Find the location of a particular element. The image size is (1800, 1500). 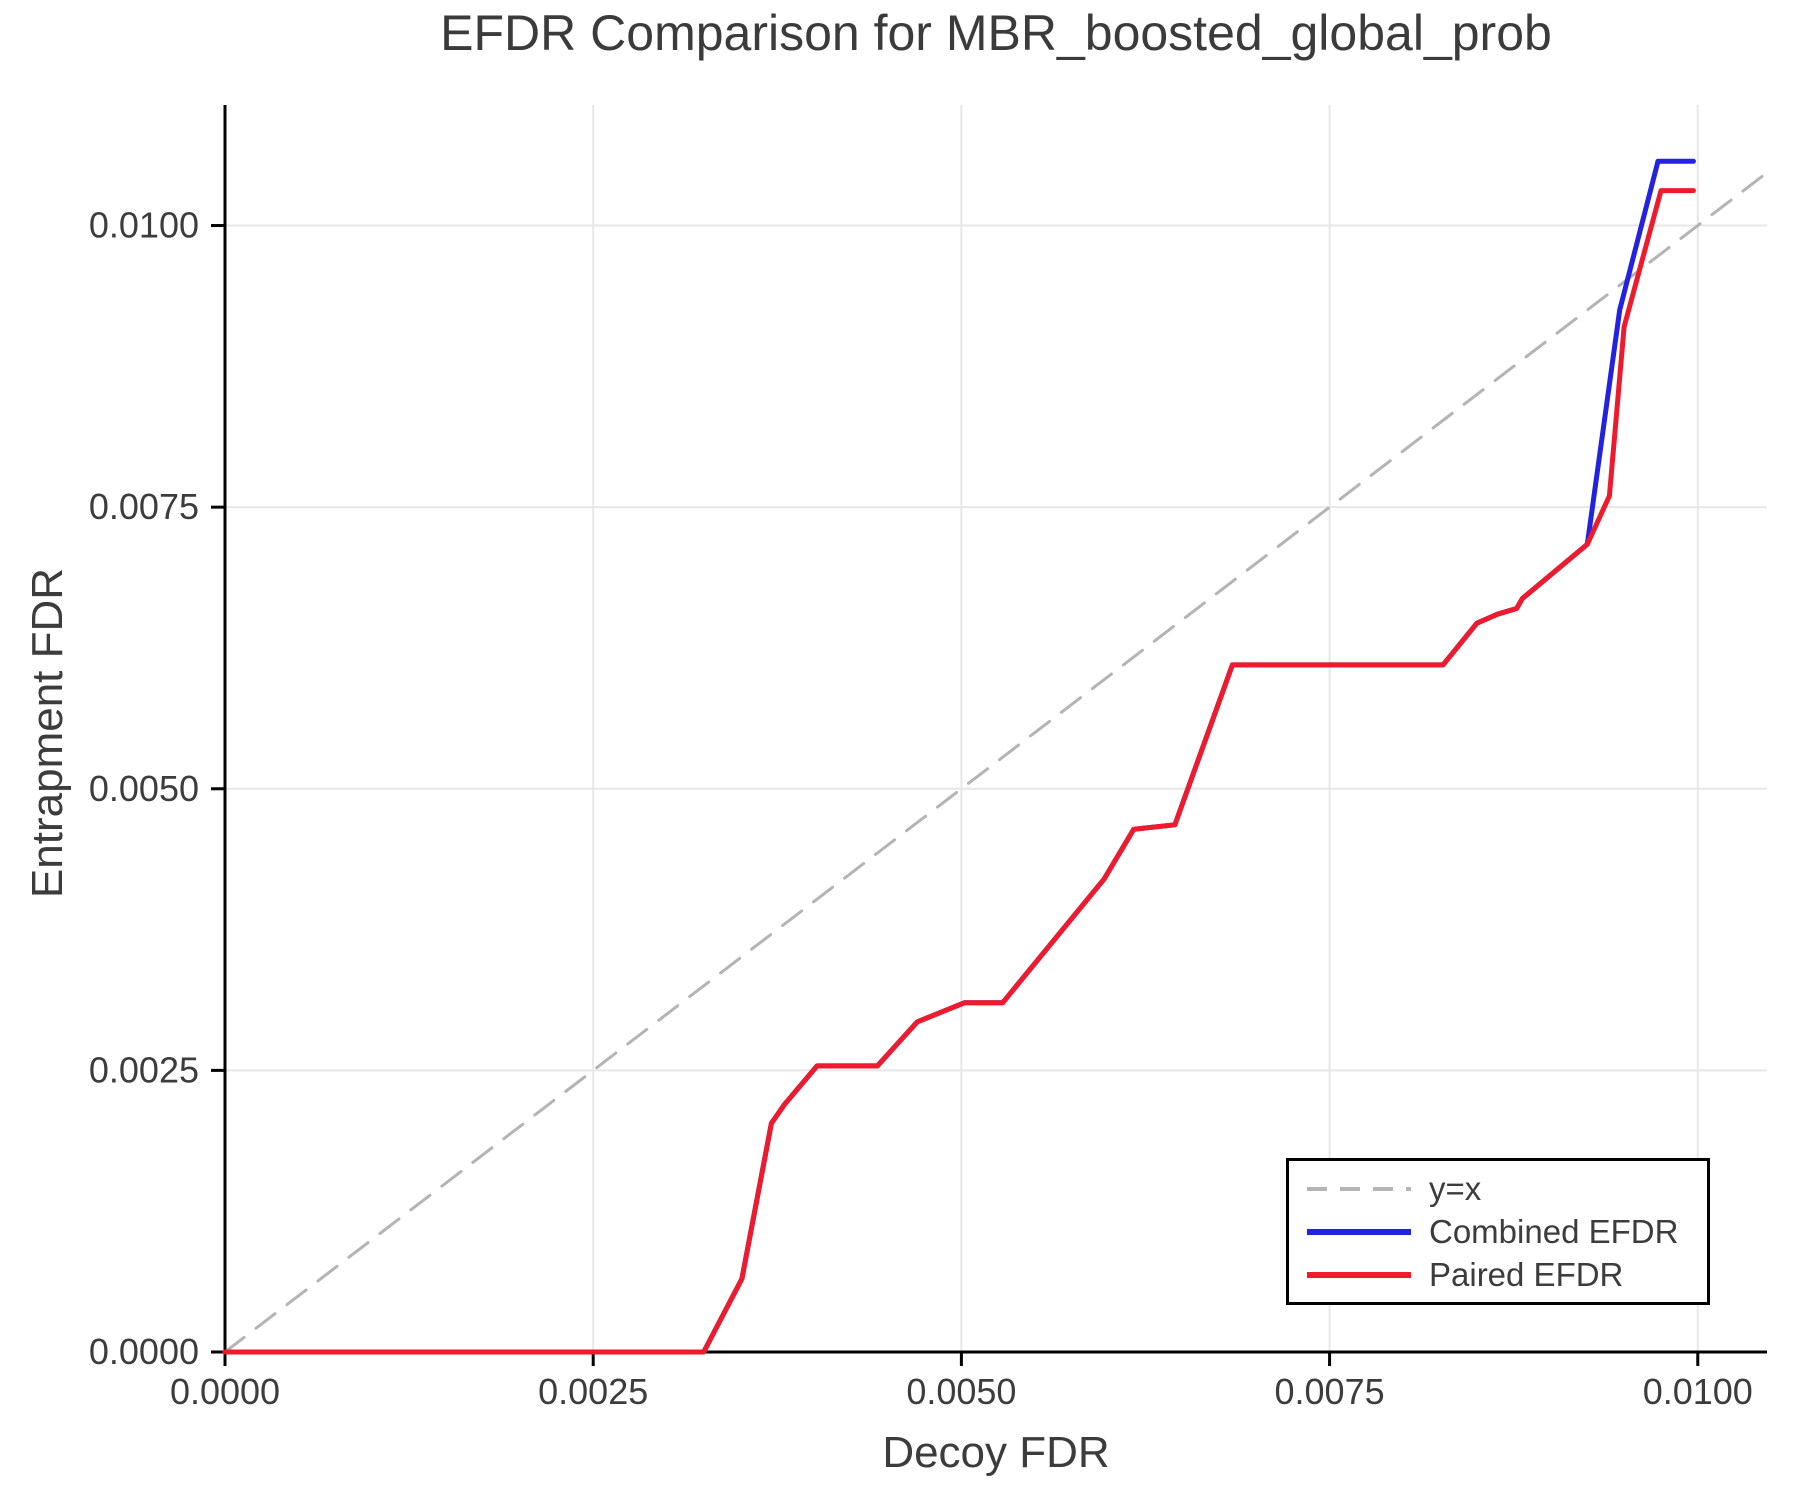

y-tick-label: 0.0050 is located at coordinates (144, 788).